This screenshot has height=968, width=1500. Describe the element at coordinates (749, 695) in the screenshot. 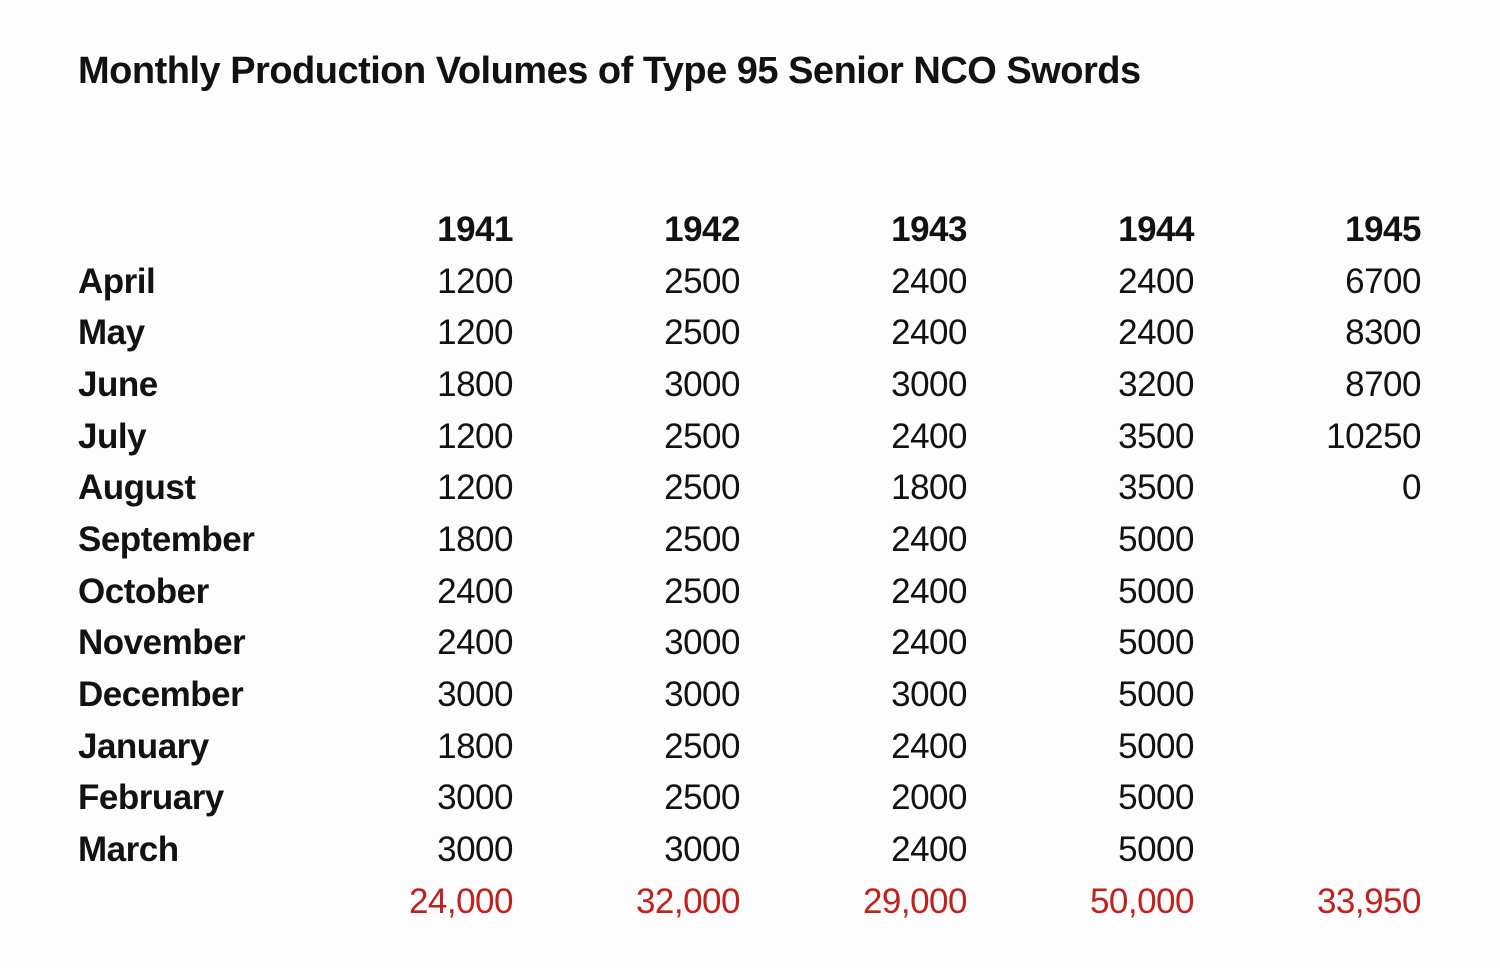

I see `table-row: December 3000 3000 3000 5000` at that location.